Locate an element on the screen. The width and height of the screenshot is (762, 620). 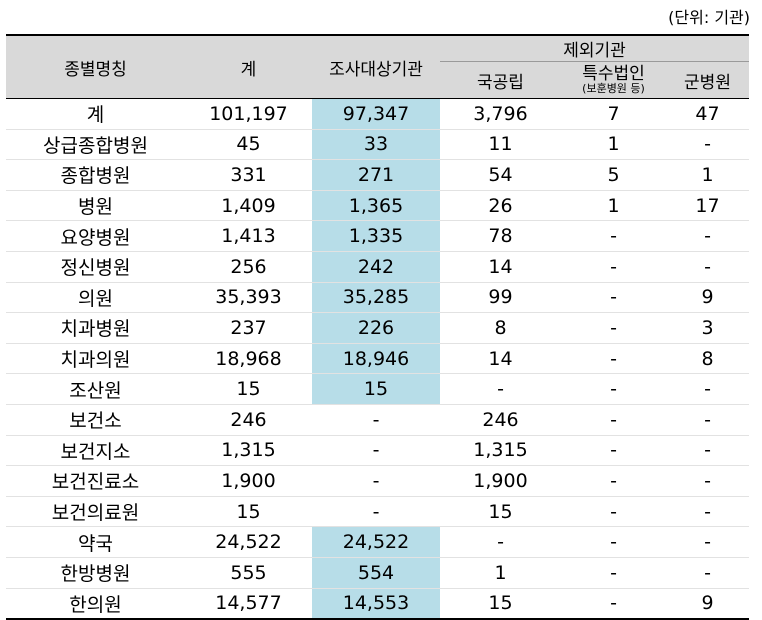
cell-surveyed: 97,347 is located at coordinates (376, 114).